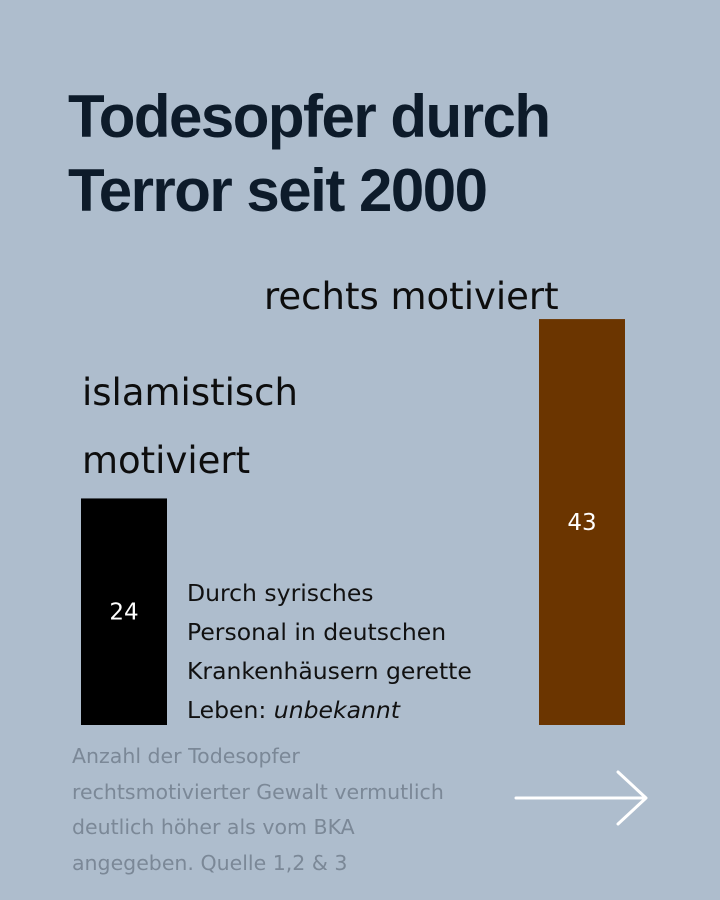 The height and width of the screenshot is (900, 720). What do you see at coordinates (280, 593) in the screenshot?
I see `note-line: Durch syrisches` at bounding box center [280, 593].